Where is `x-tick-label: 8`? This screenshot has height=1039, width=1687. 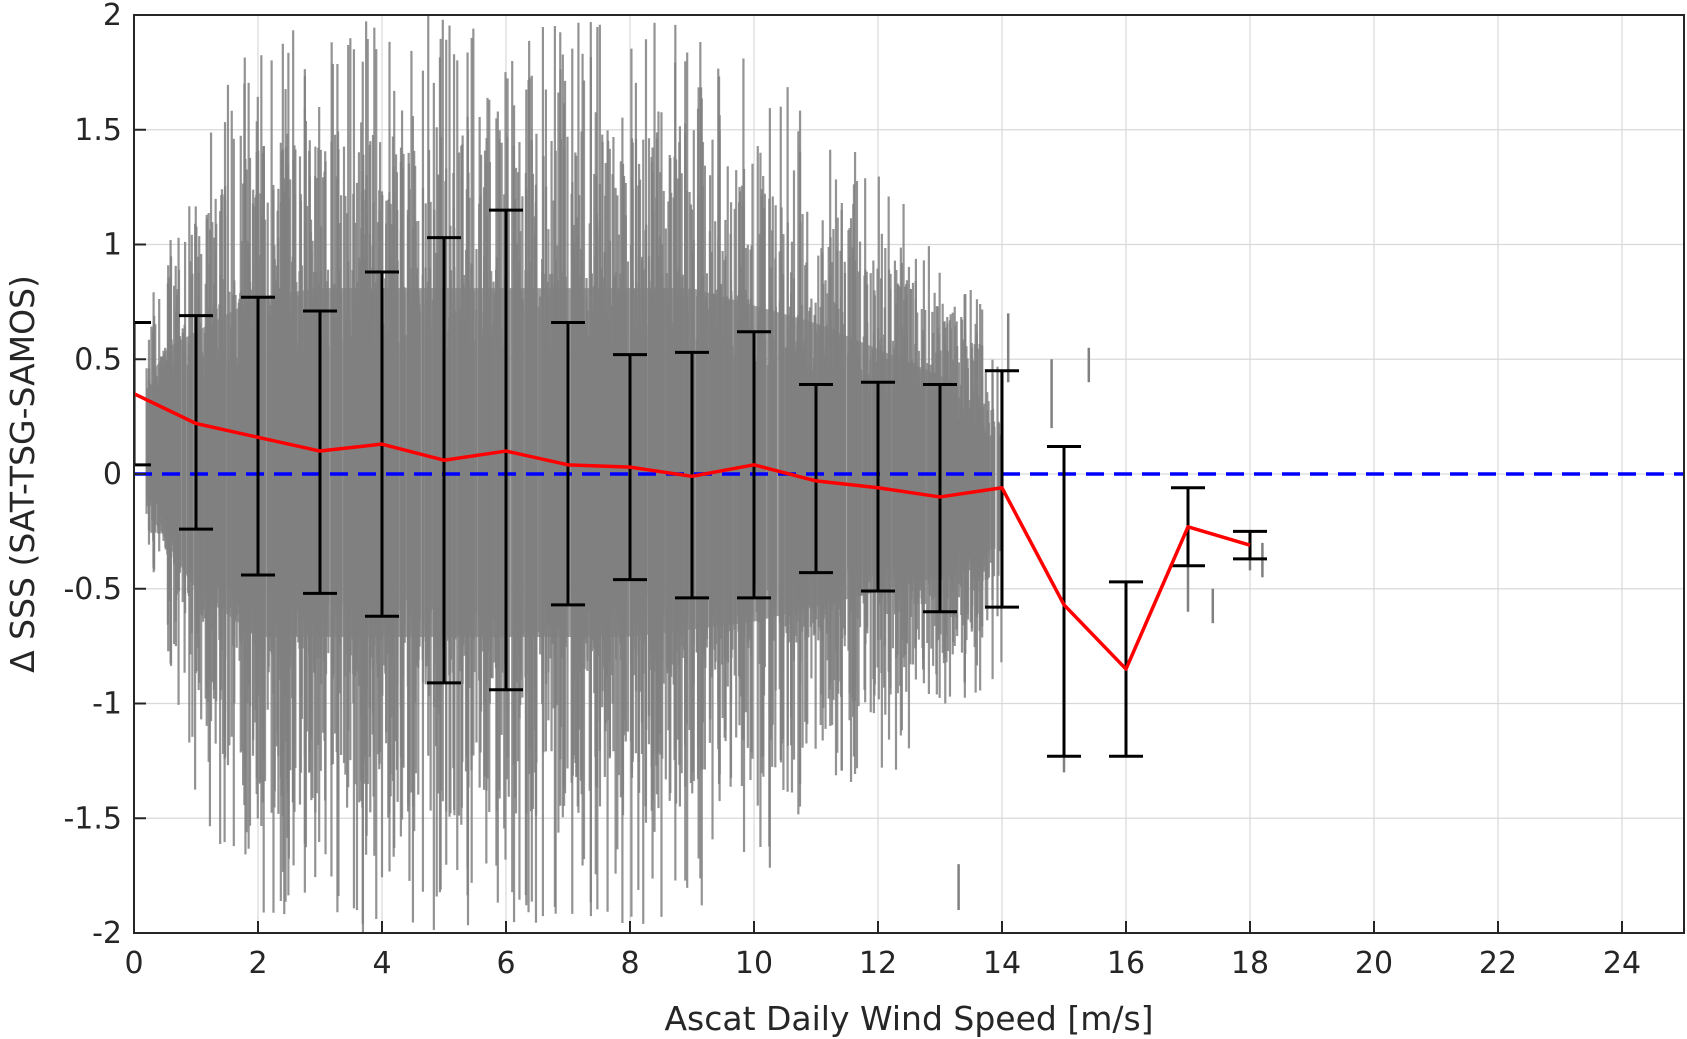
x-tick-label: 8 is located at coordinates (629, 963).